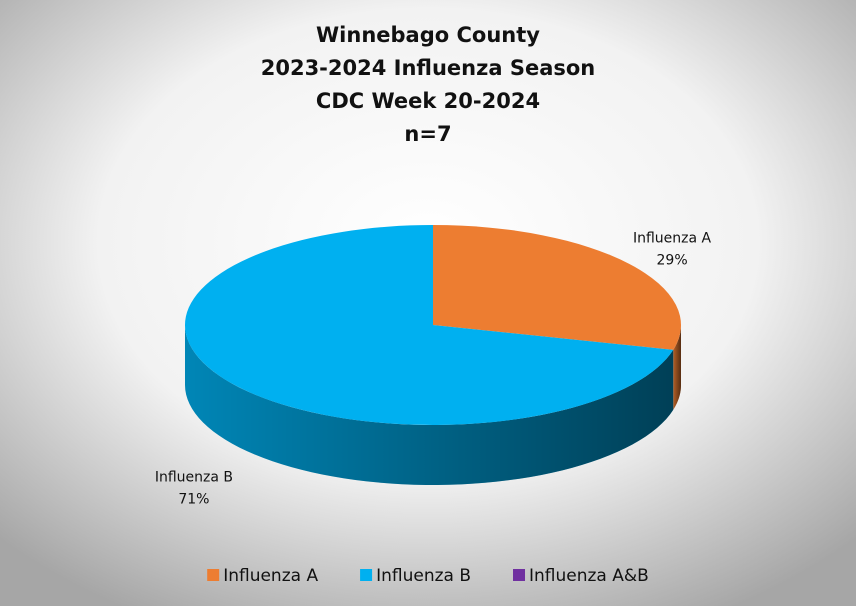 This screenshot has width=856, height=606. Describe the element at coordinates (270, 576) in the screenshot. I see `legend-label: Influenza A` at that location.